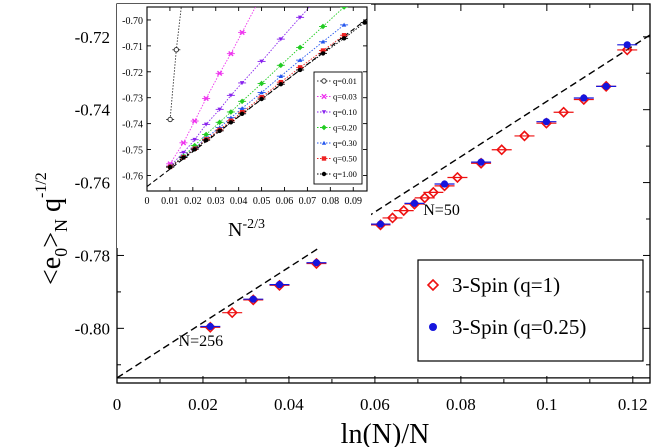 This screenshot has height=447, width=670. What do you see at coordinates (92, 183) in the screenshot?
I see `y-tick-label: -0.76` at bounding box center [92, 183].